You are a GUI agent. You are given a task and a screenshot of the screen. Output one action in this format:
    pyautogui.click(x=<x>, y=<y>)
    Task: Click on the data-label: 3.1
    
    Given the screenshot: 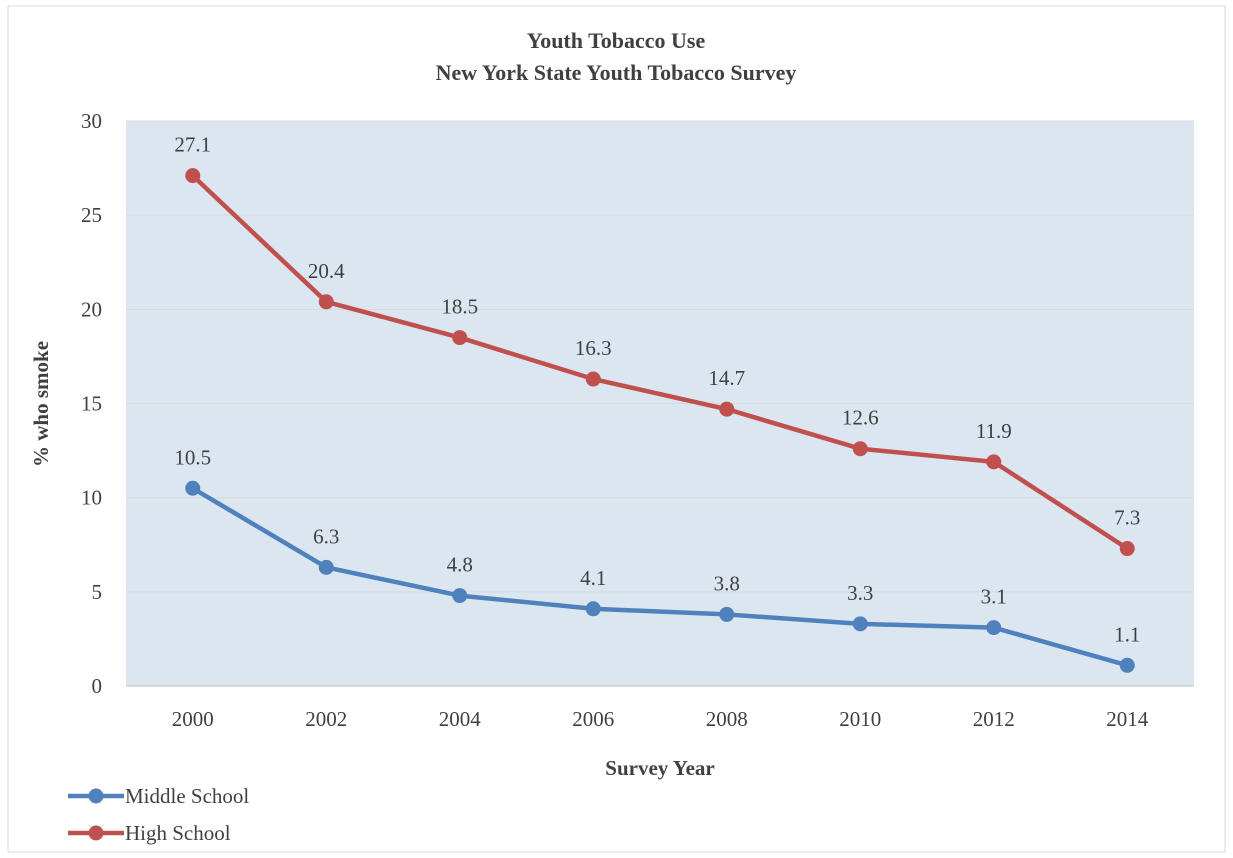 What is the action you would take?
    pyautogui.click(x=994, y=597)
    